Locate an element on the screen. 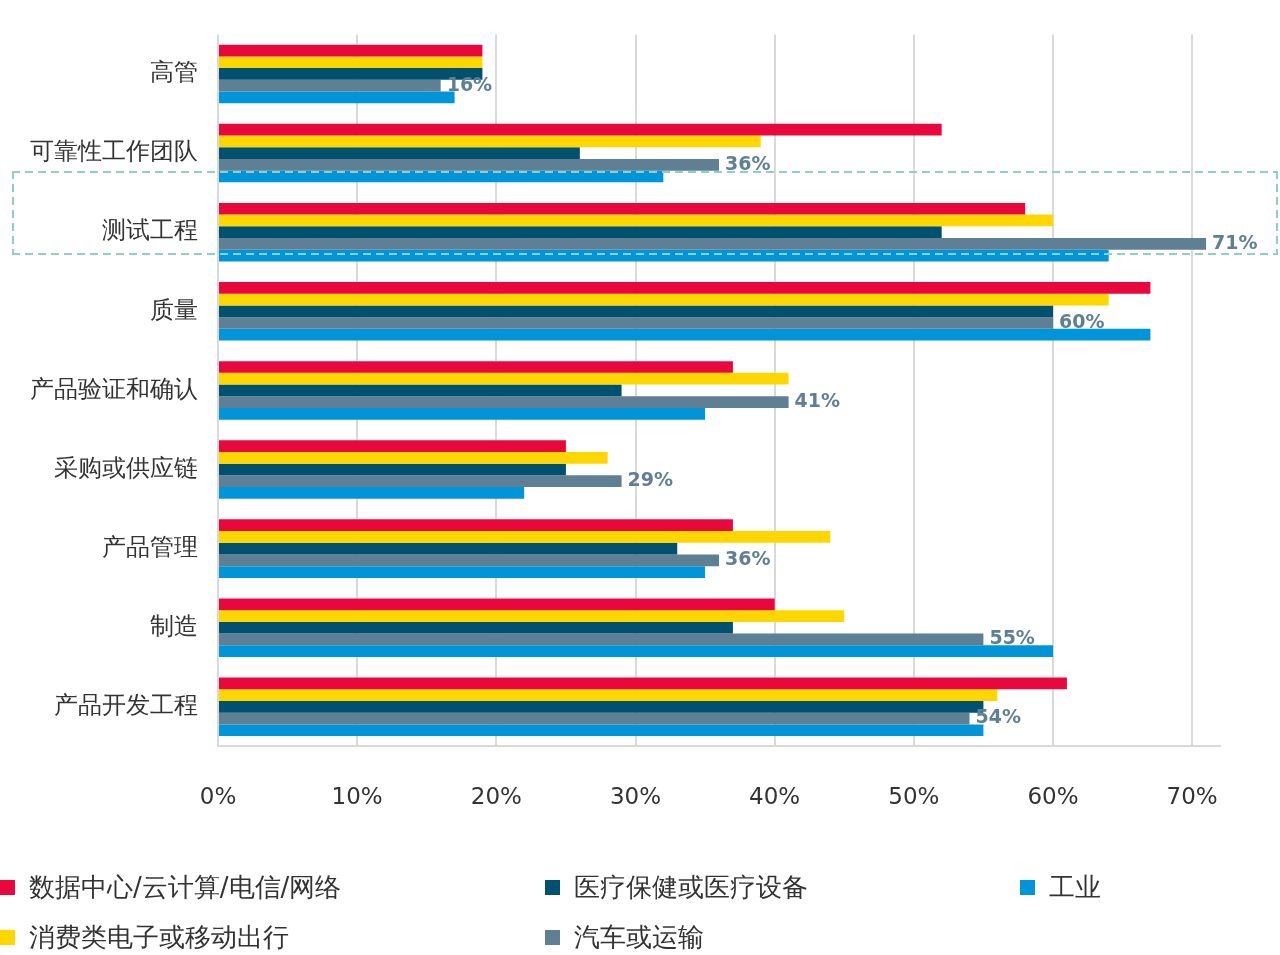 The height and width of the screenshot is (955, 1280). x-tick-label: 60% is located at coordinates (1053, 796).